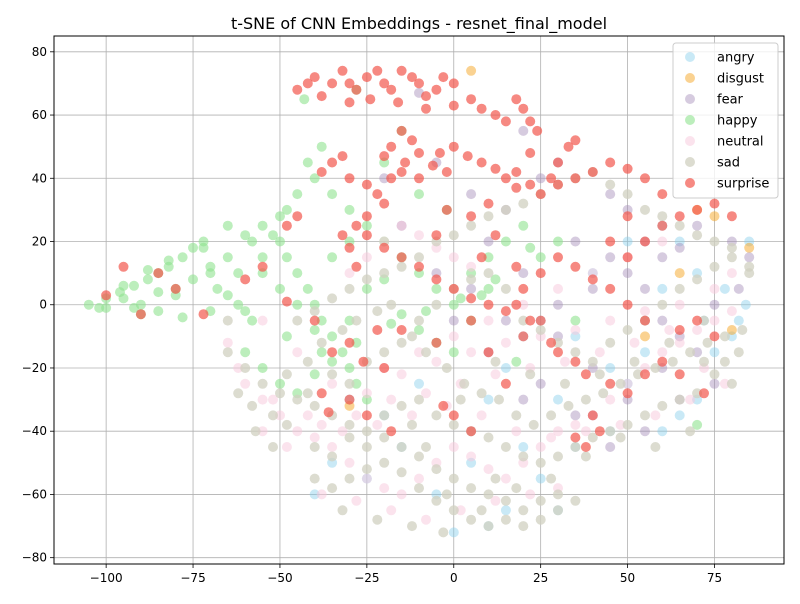 Image resolution: width=800 pixels, height=604 pixels. Describe the element at coordinates (43, 305) in the screenshot. I see `y-tick-label: 0` at that location.